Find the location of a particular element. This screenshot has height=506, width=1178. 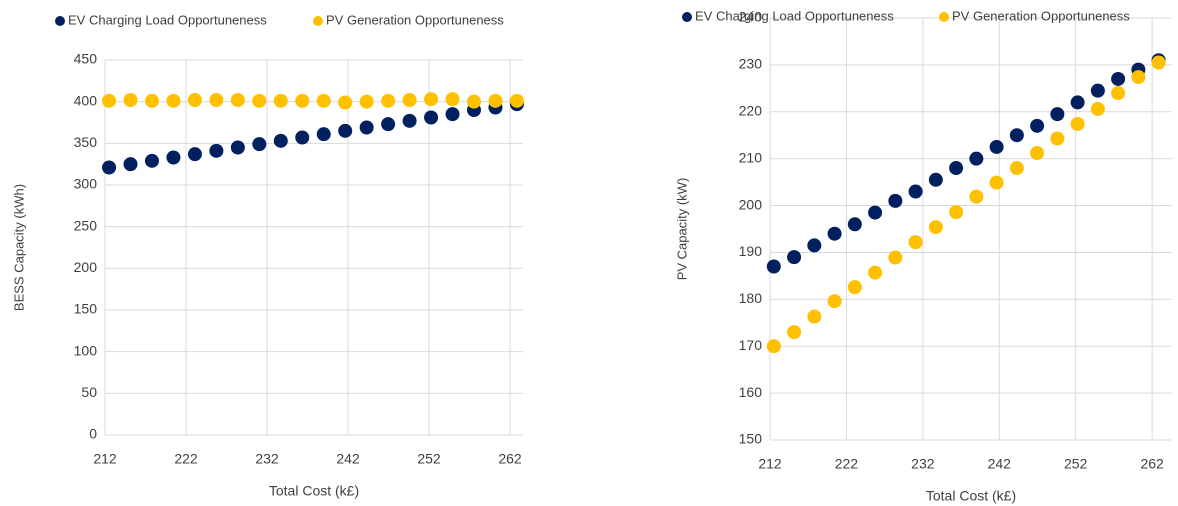

x-tick-label: 212 is located at coordinates (105, 459).